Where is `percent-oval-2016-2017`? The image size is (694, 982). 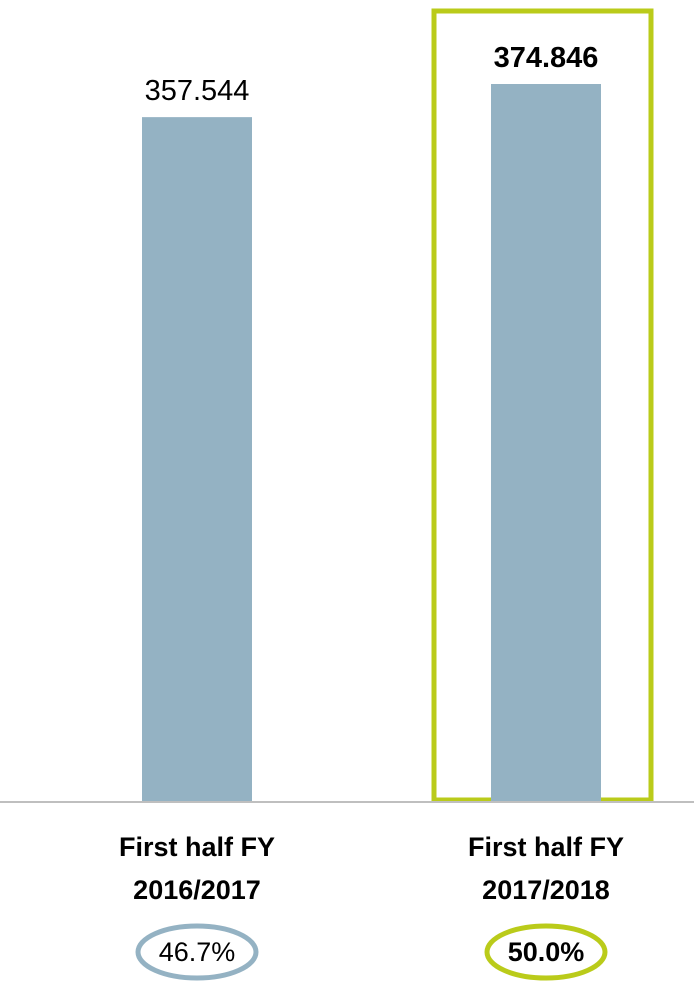 percent-oval-2016-2017 is located at coordinates (197, 952).